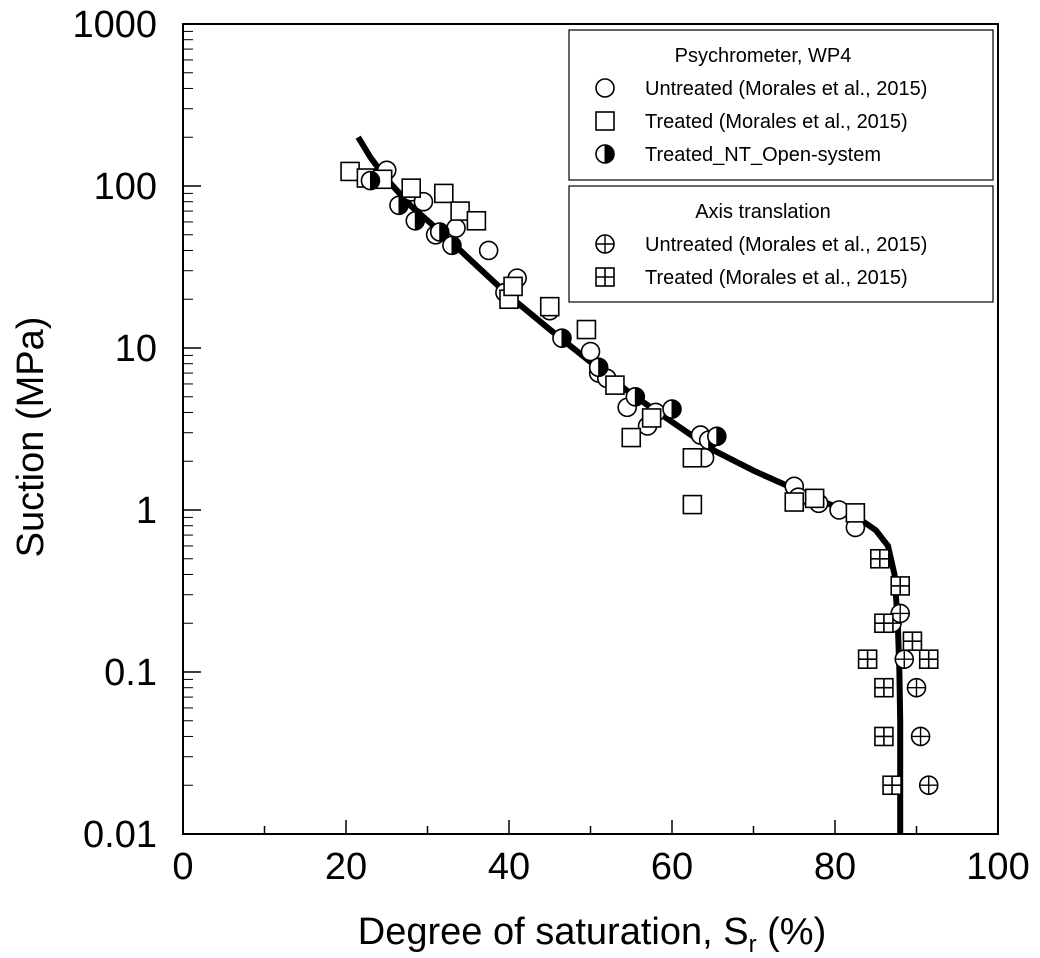 The width and height of the screenshot is (1040, 958). What do you see at coordinates (997, 867) in the screenshot?
I see `x-tick-label: 100` at bounding box center [997, 867].